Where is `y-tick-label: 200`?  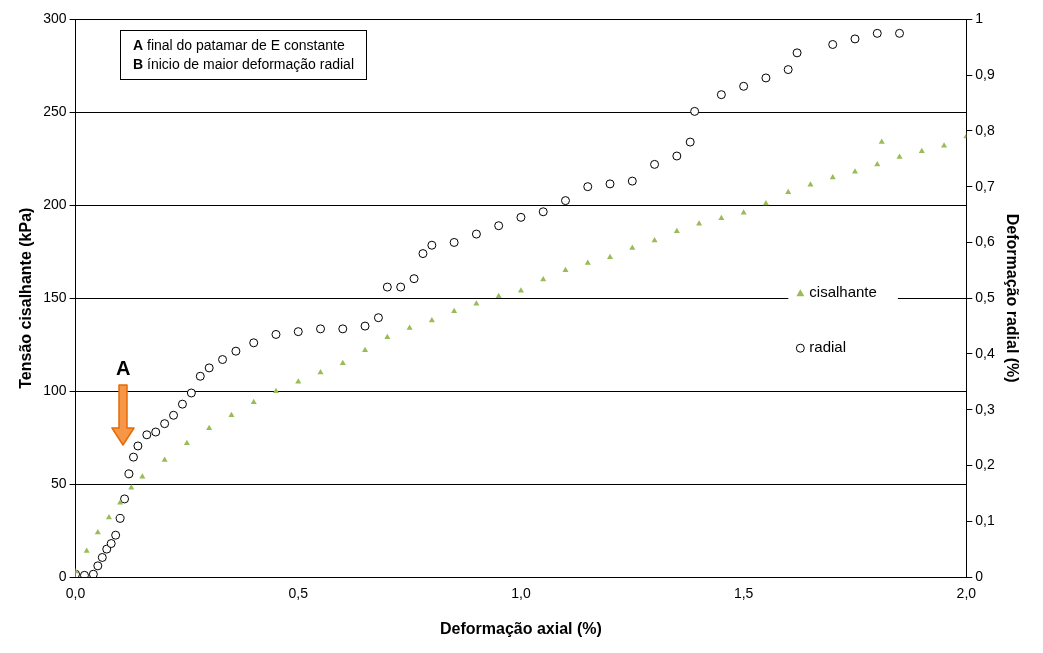
y-tick-label: 200 is located at coordinates (55, 204).